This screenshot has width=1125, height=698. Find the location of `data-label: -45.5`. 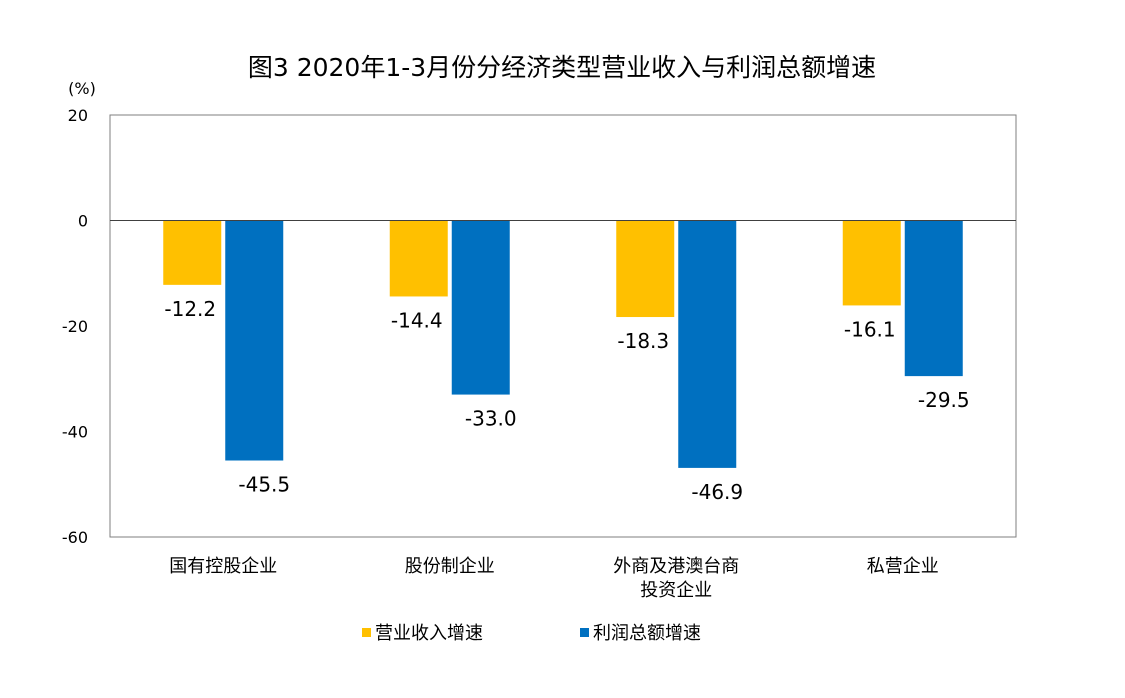

data-label: -45.5 is located at coordinates (264, 485).